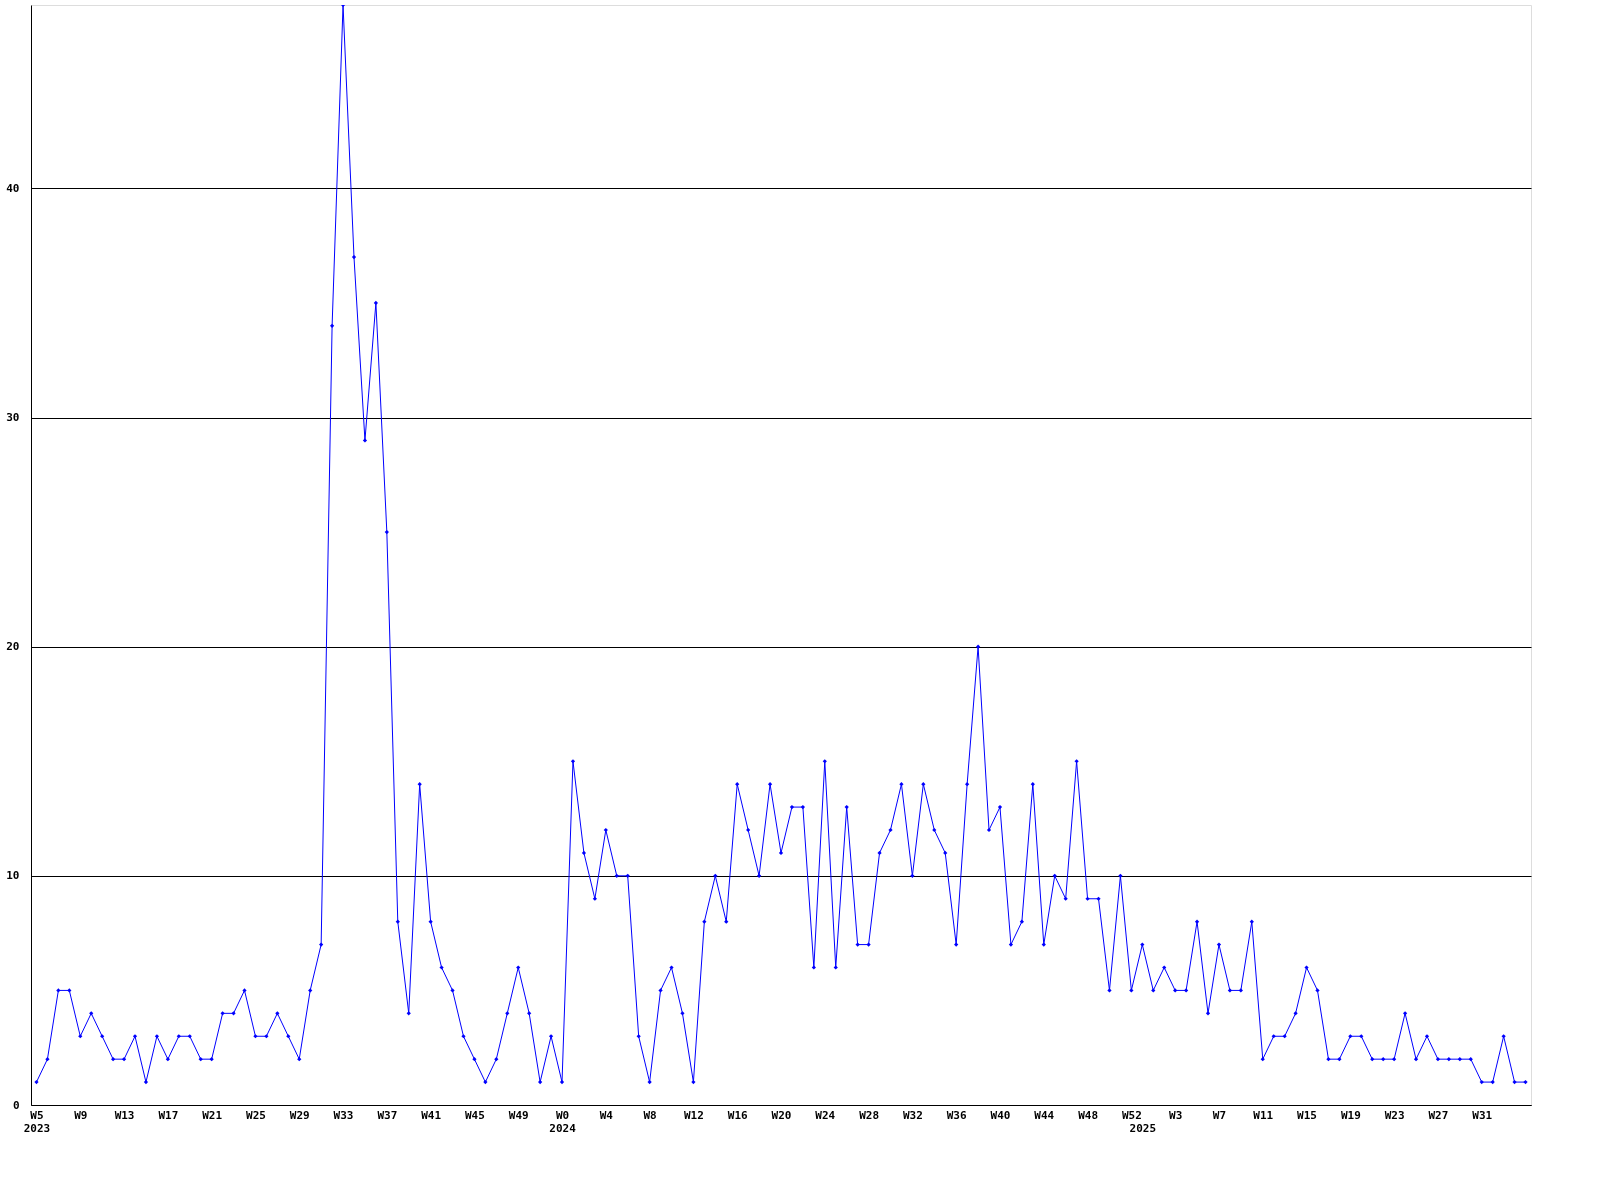 The image size is (1600, 1200). I want to click on x-tick-label: W27, so click(1438, 1115).